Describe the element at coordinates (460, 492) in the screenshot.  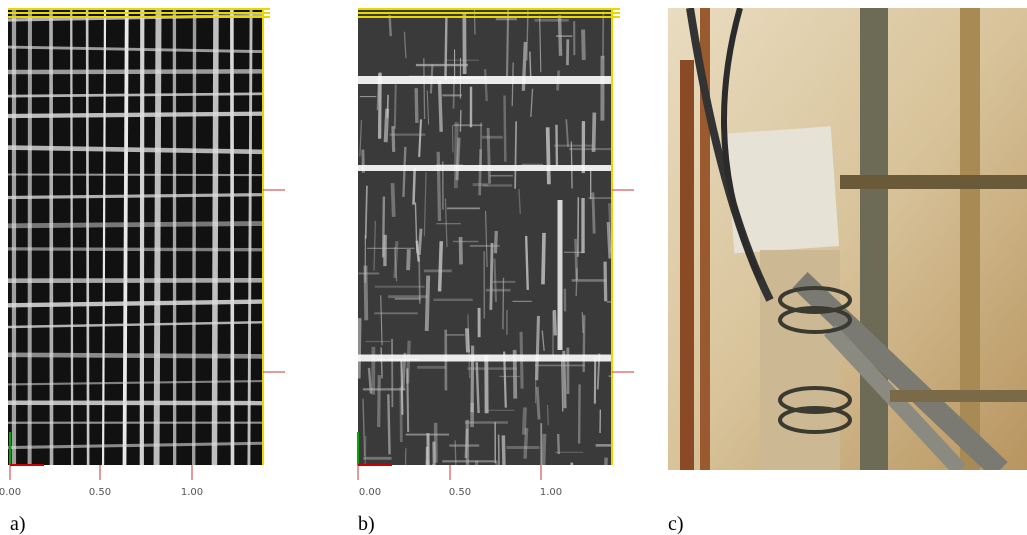
I see `tick-label: 0.50` at that location.